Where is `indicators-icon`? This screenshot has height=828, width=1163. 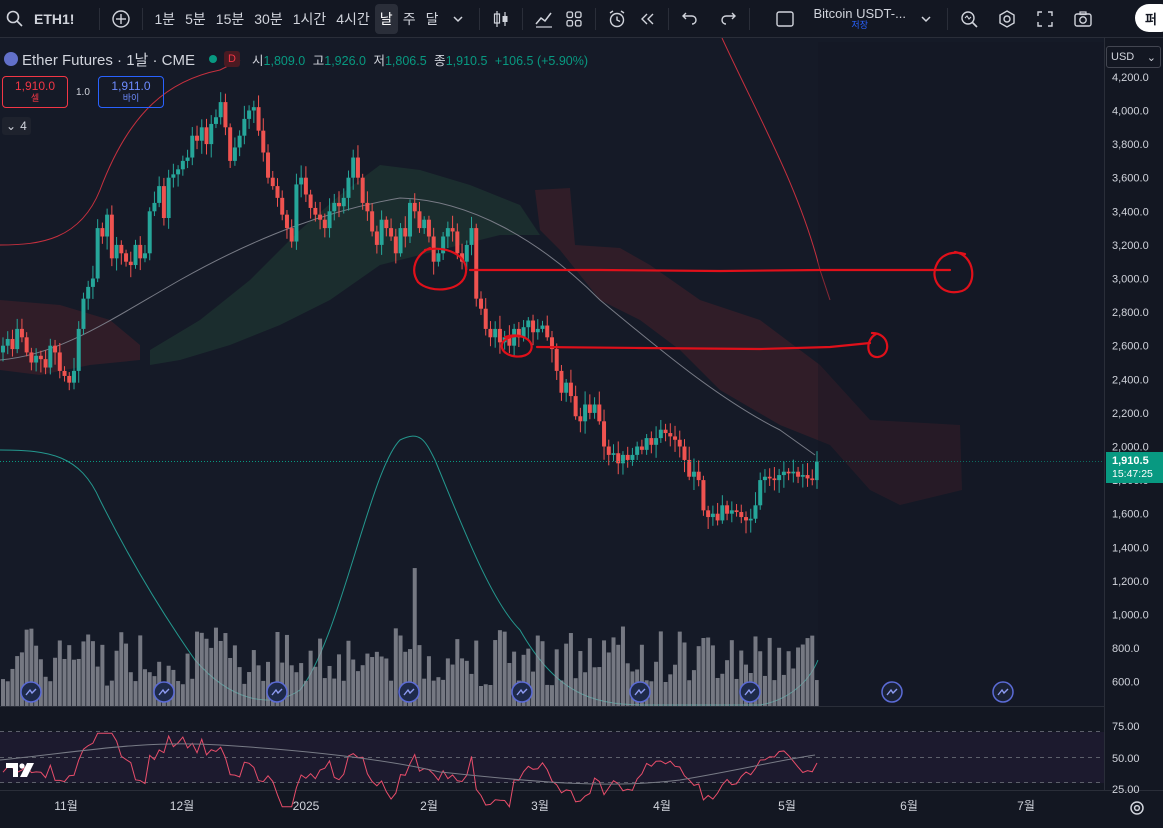 indicators-icon is located at coordinates (544, 19).